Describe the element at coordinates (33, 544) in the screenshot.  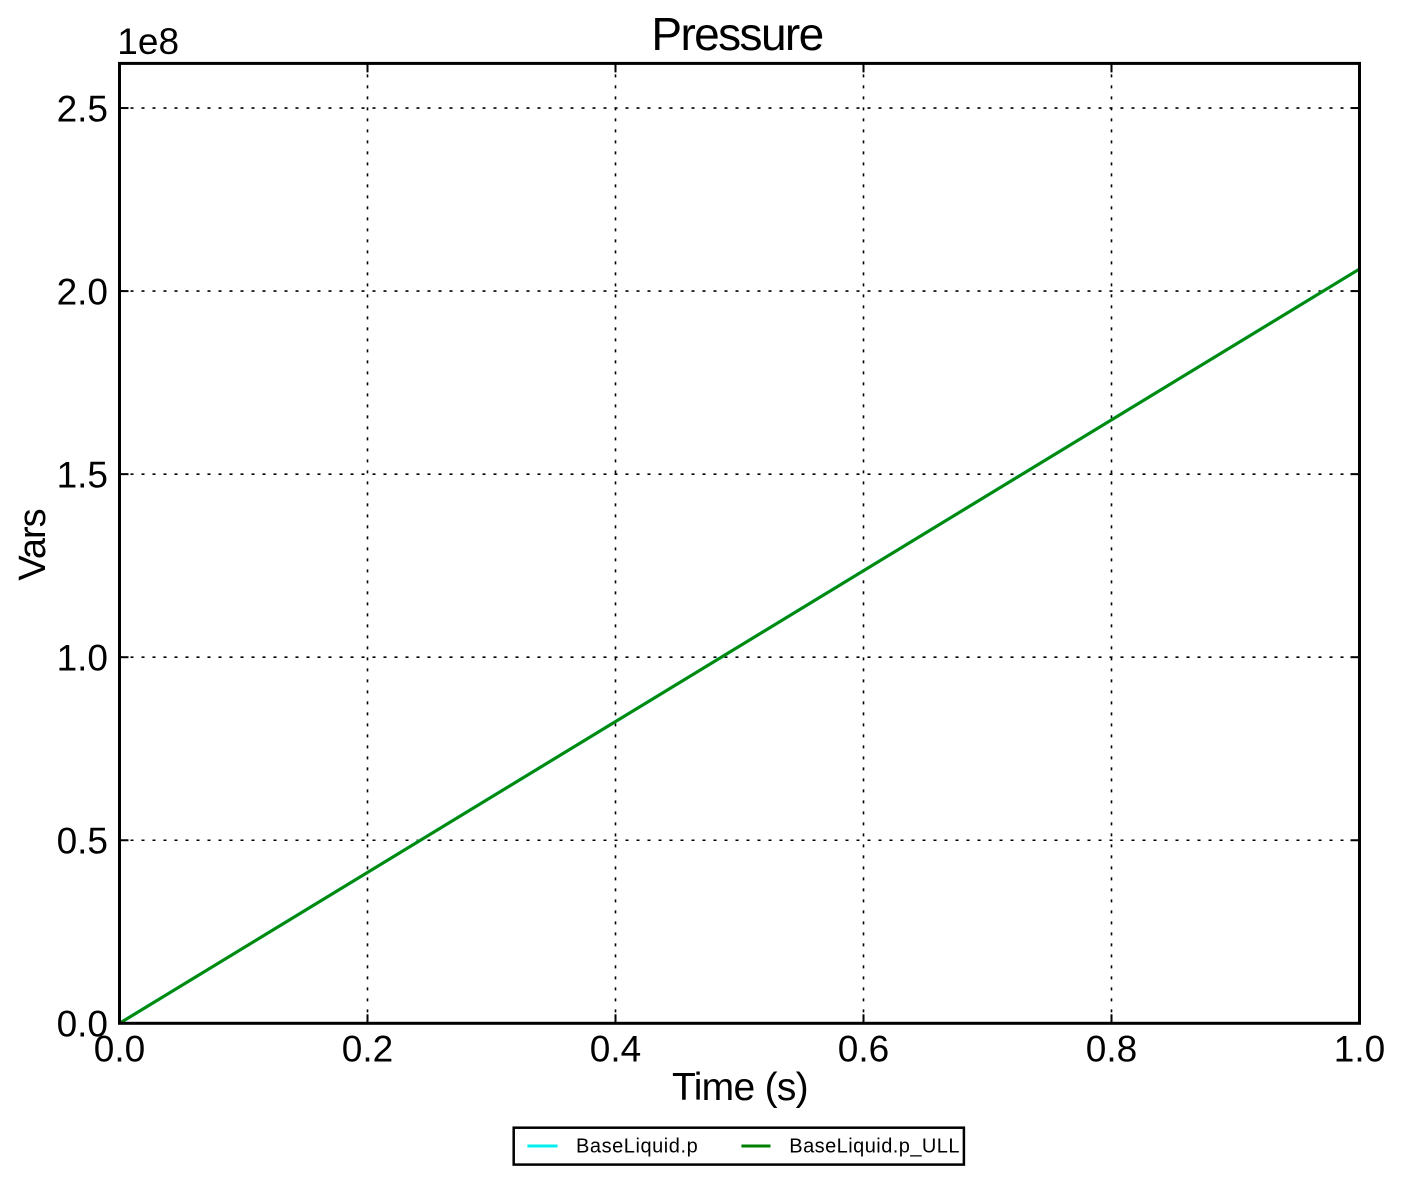
I see `svg-text: Vars` at that location.